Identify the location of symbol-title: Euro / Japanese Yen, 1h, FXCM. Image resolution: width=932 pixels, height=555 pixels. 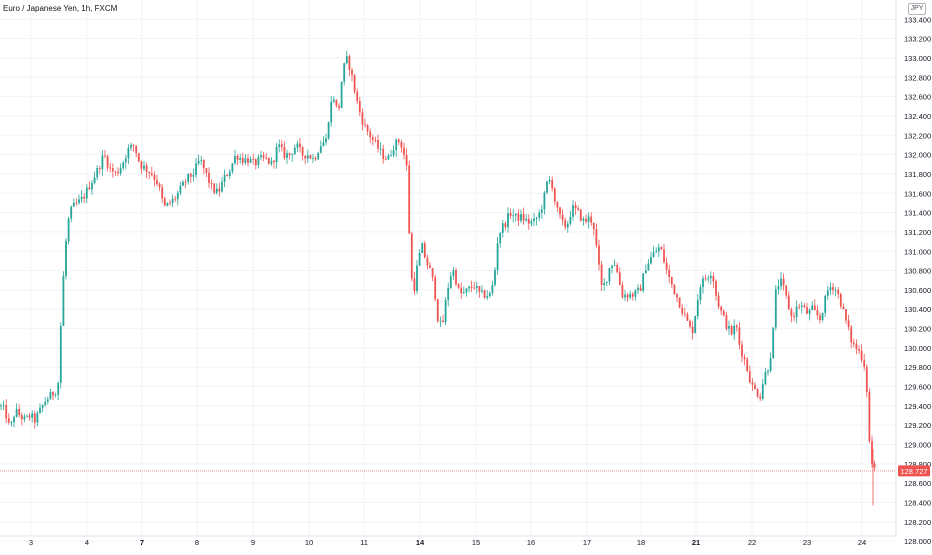
(60, 8).